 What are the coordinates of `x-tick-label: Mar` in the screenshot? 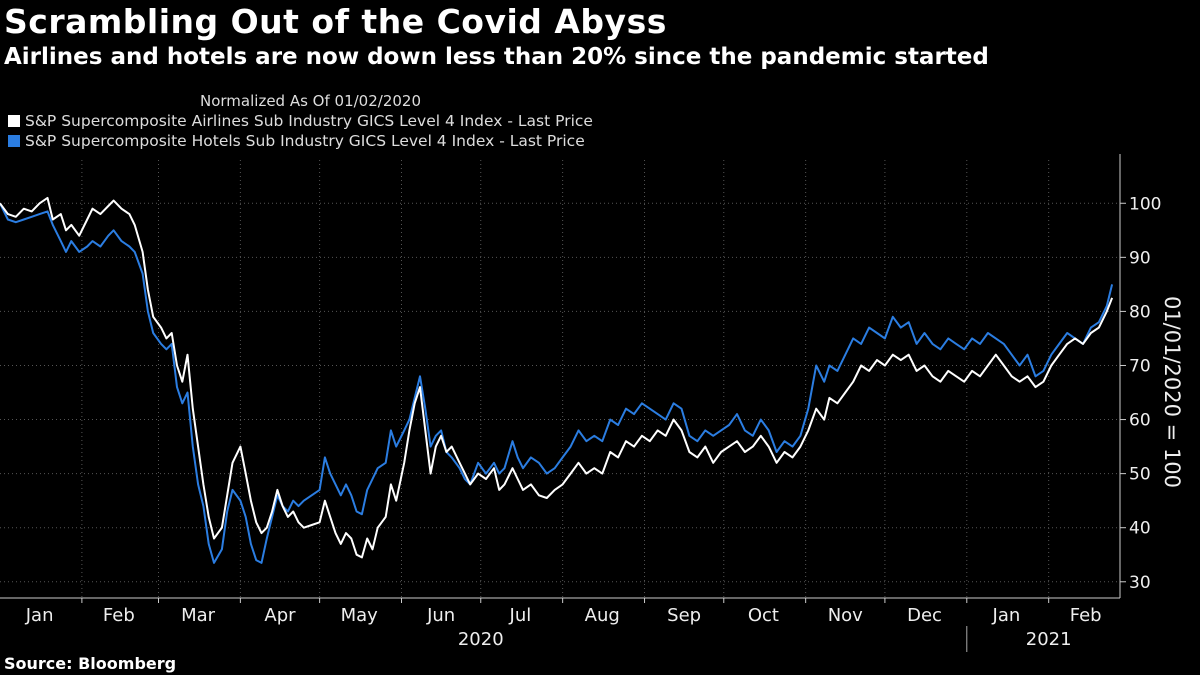 It's located at (198, 615).